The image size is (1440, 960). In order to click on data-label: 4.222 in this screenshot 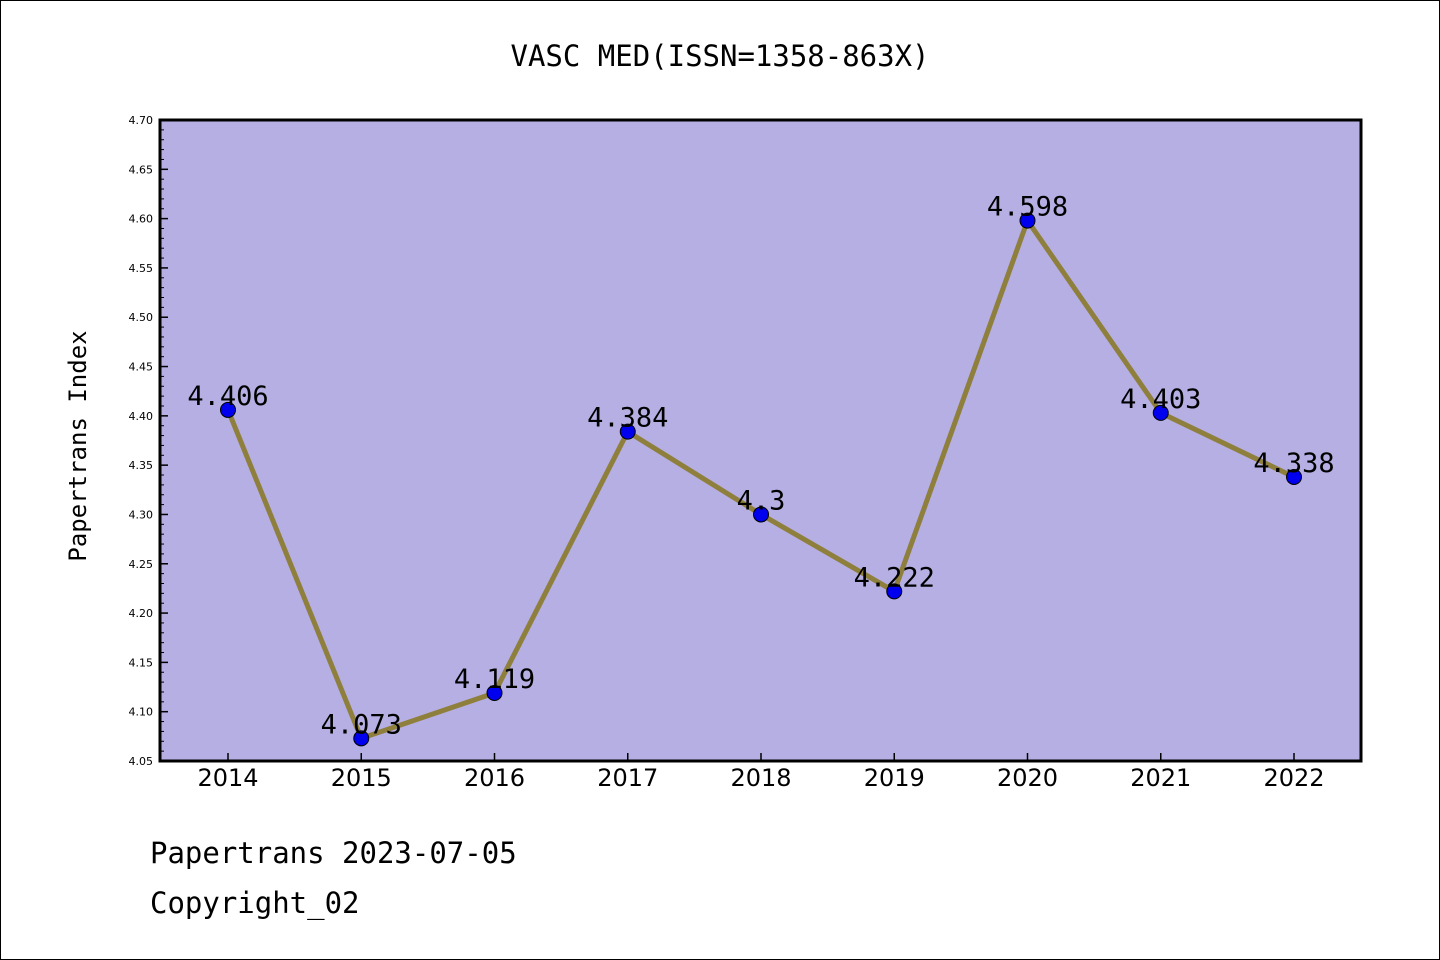, I will do `click(894, 577)`.